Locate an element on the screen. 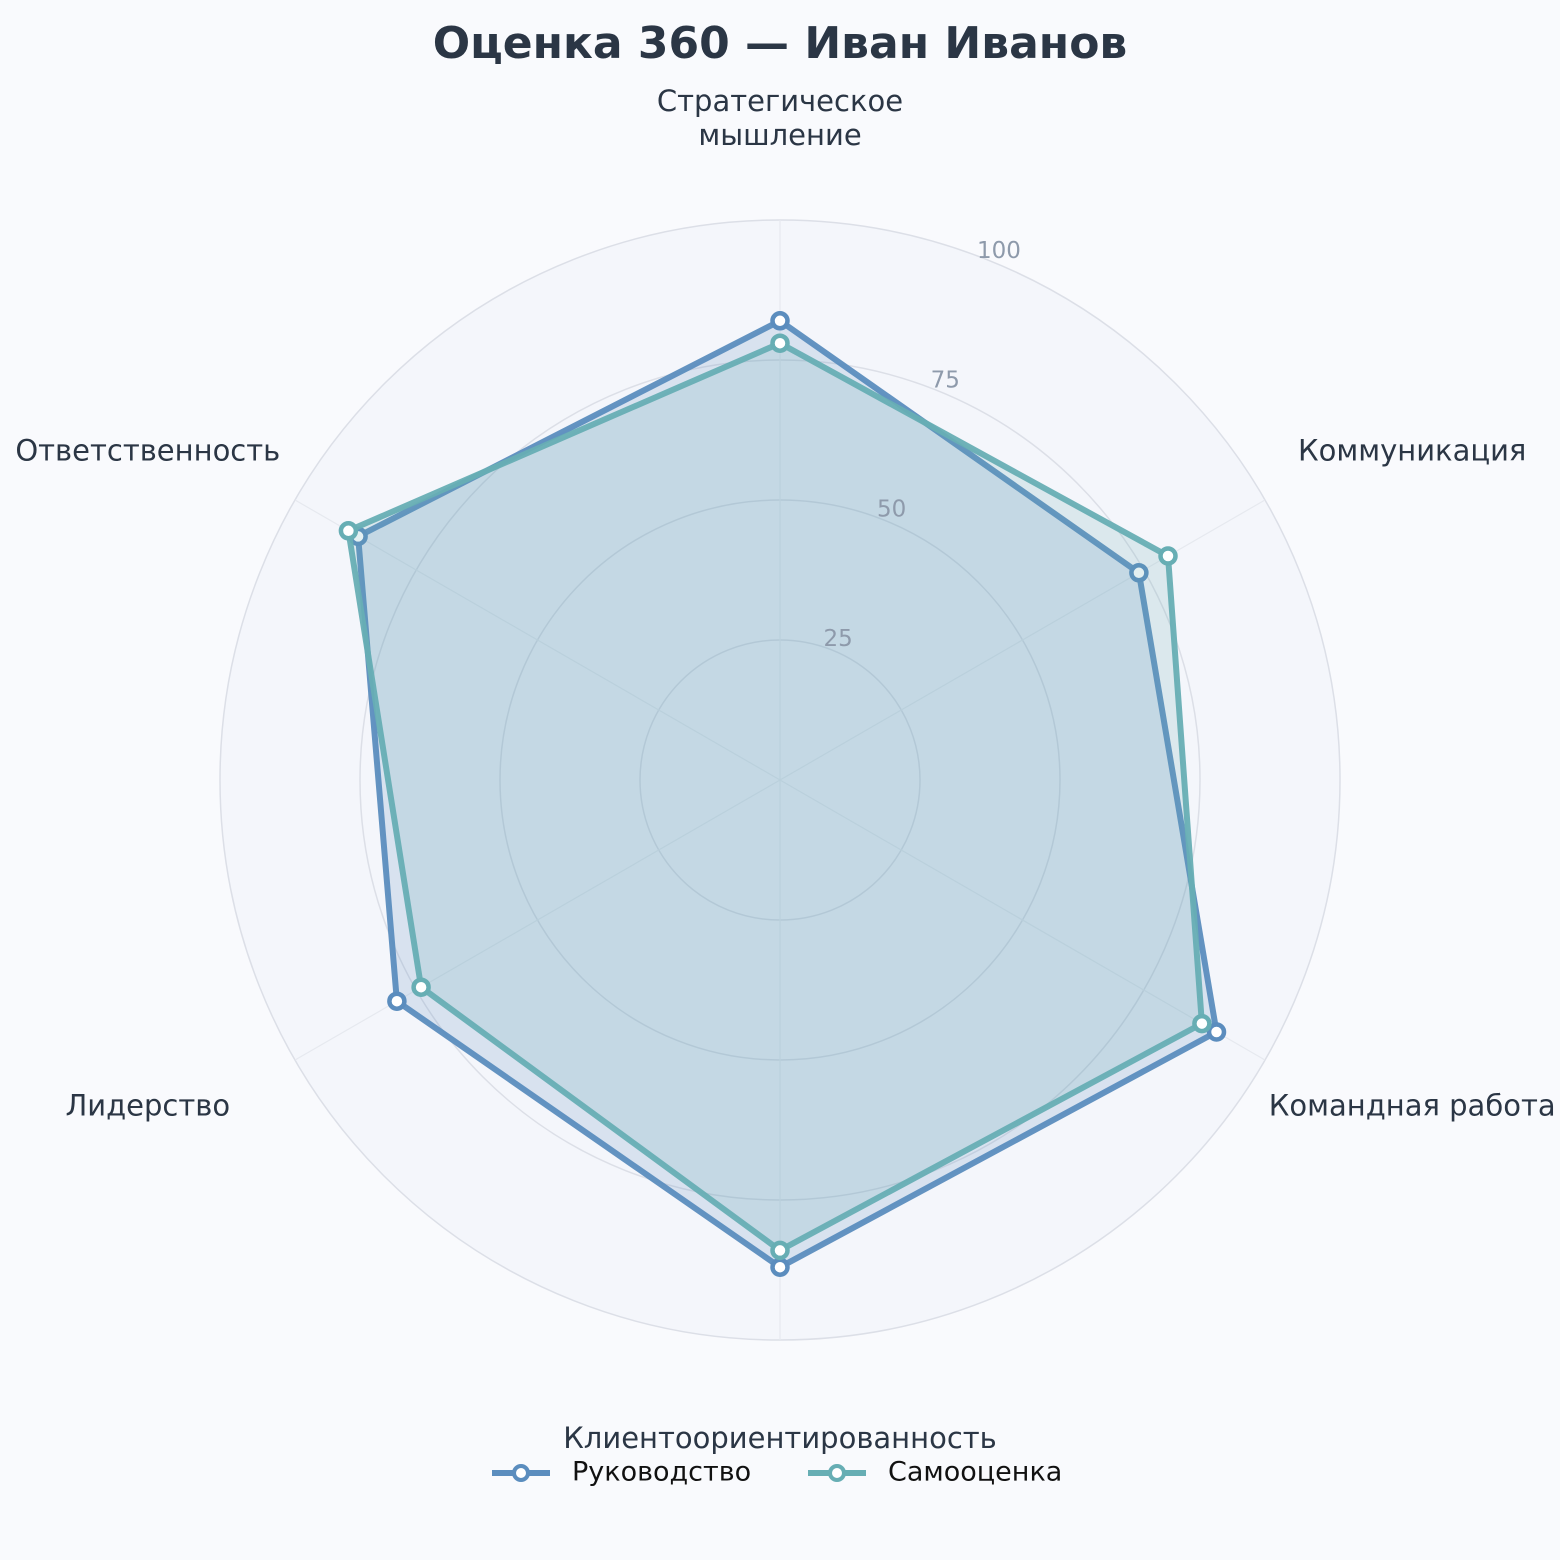 The image size is (1560, 1560). axis-label-line: Ответственность is located at coordinates (147, 451).